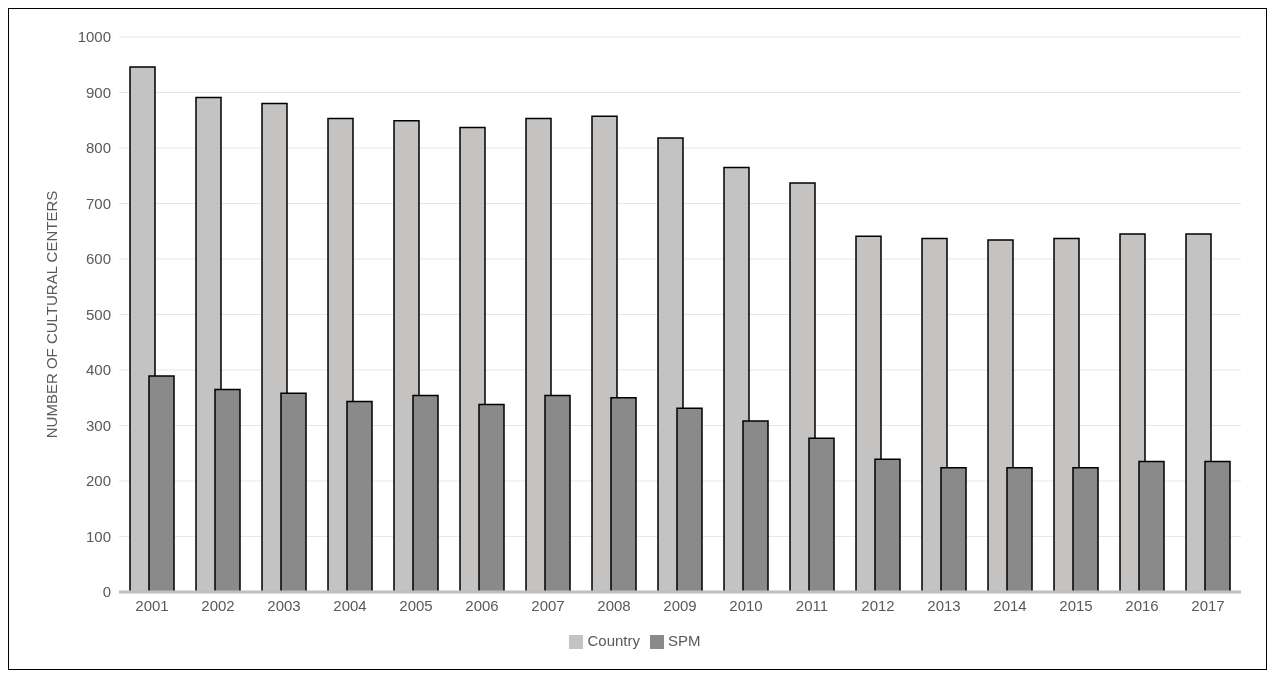 The image size is (1275, 678). Describe the element at coordinates (1076, 605) in the screenshot. I see `x-tick-label: 2015` at that location.